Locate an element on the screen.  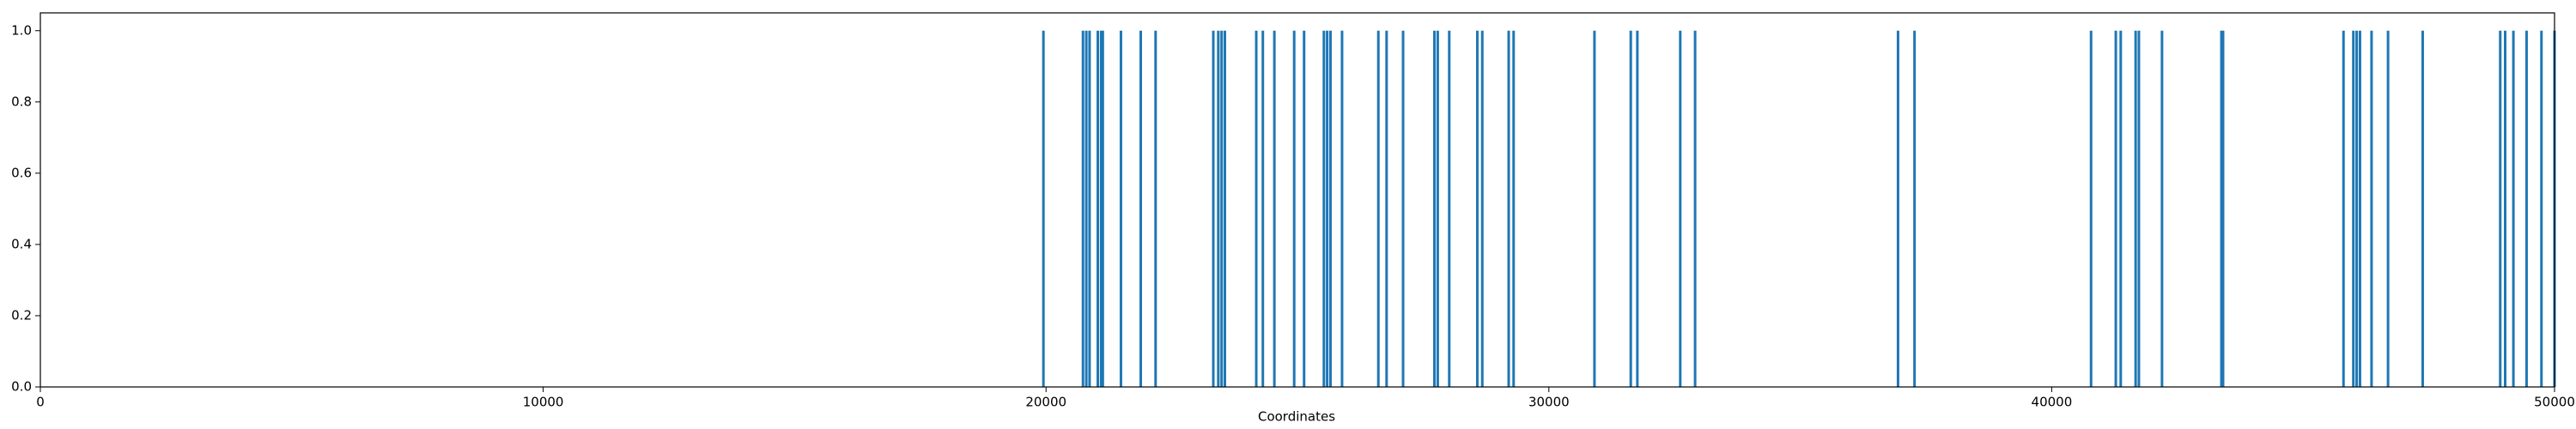
x-tick-label: 50000 is located at coordinates (2554, 402).